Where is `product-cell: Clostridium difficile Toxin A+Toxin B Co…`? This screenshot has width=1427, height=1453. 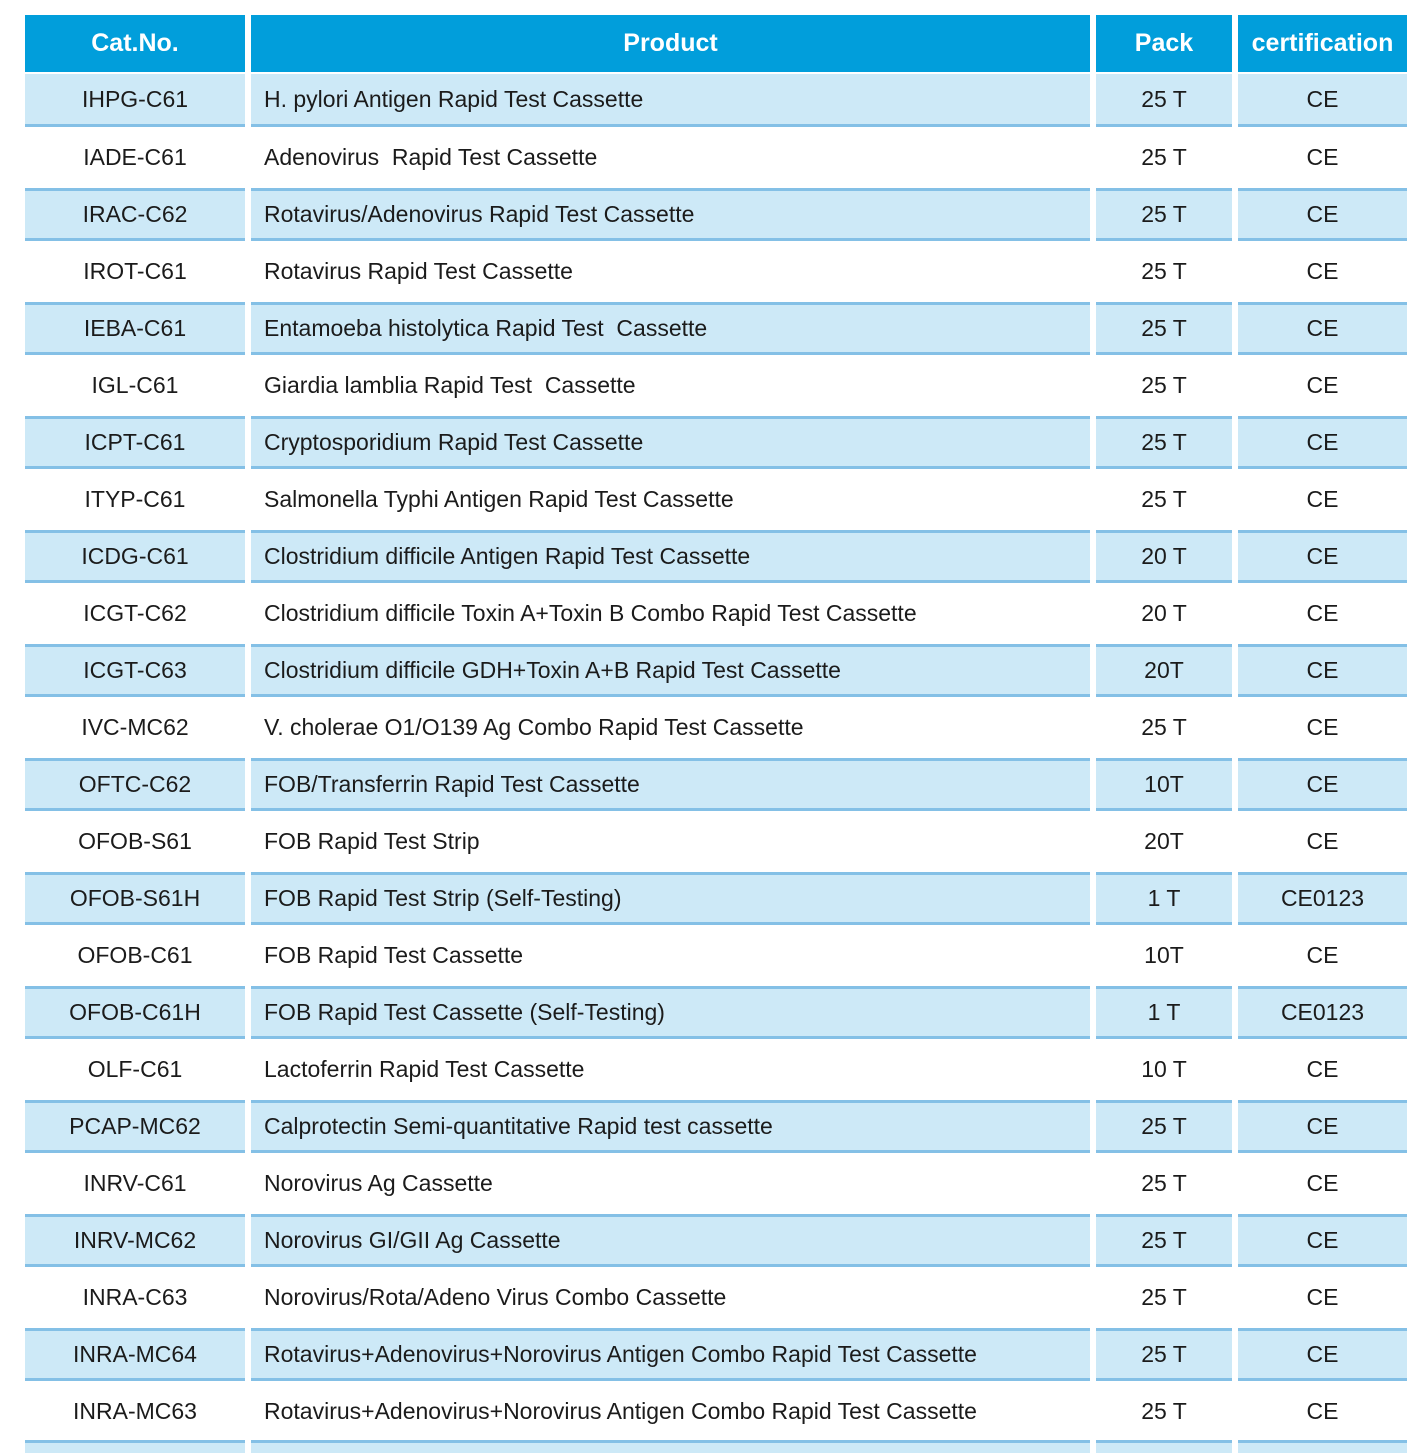 product-cell: Clostridium difficile Toxin A+Toxin B Co… is located at coordinates (670, 613).